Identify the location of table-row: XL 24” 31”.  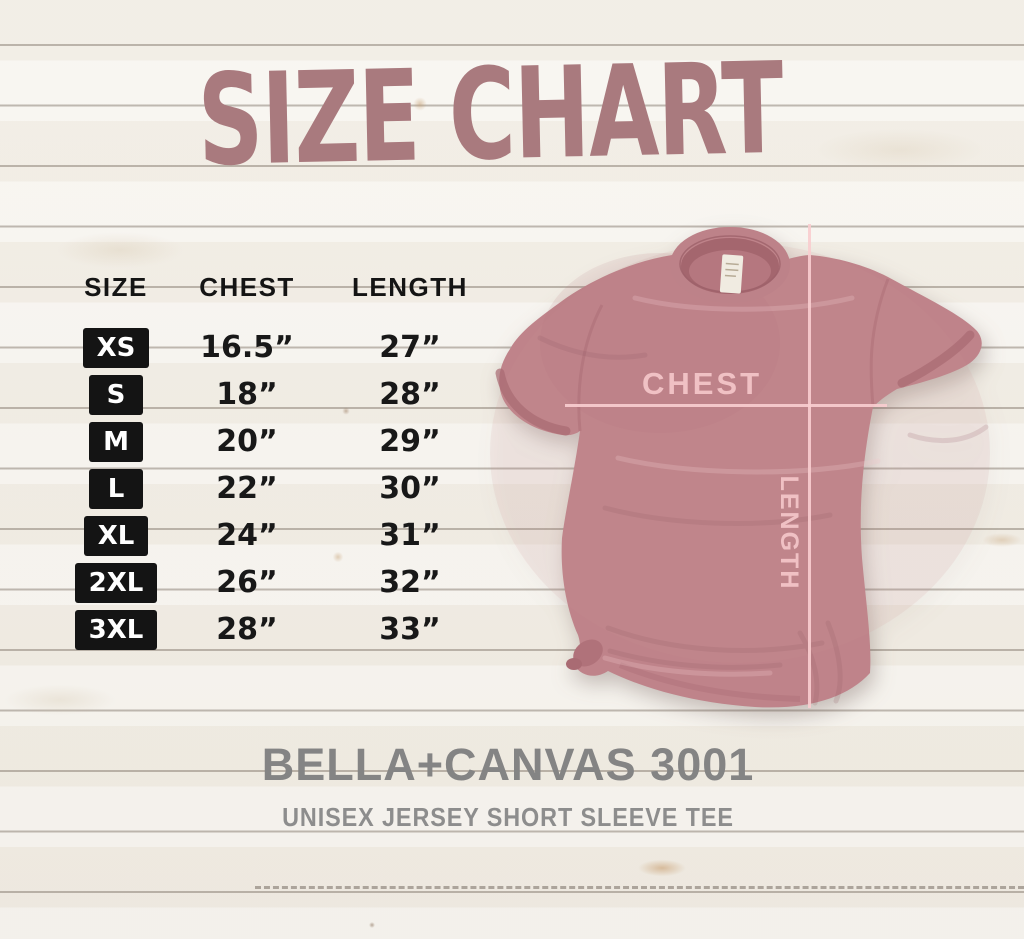
(279, 535).